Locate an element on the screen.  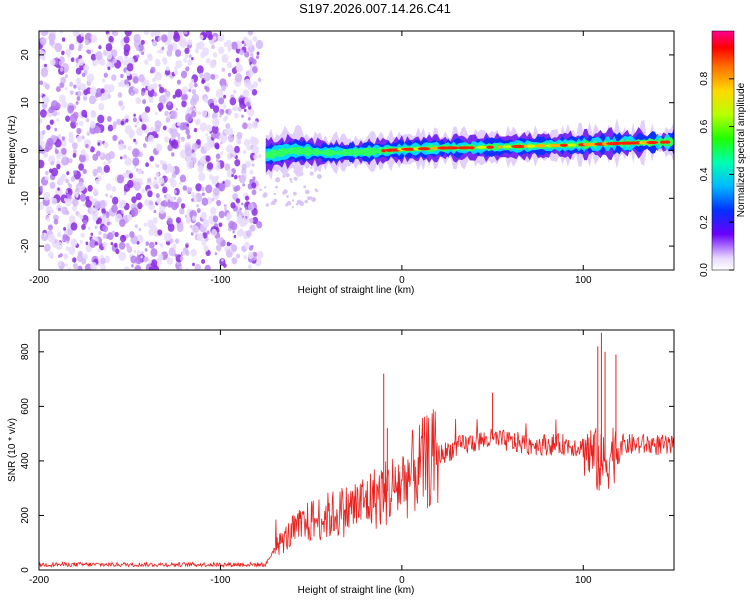
colorbar-tick-label: 0.4 is located at coordinates (704, 174).